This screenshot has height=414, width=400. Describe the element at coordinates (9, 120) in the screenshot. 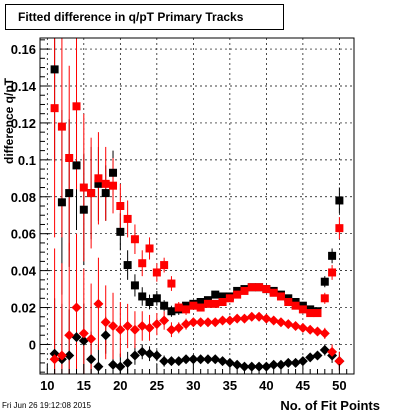

I see `y-axis-label: difference q/pT` at that location.